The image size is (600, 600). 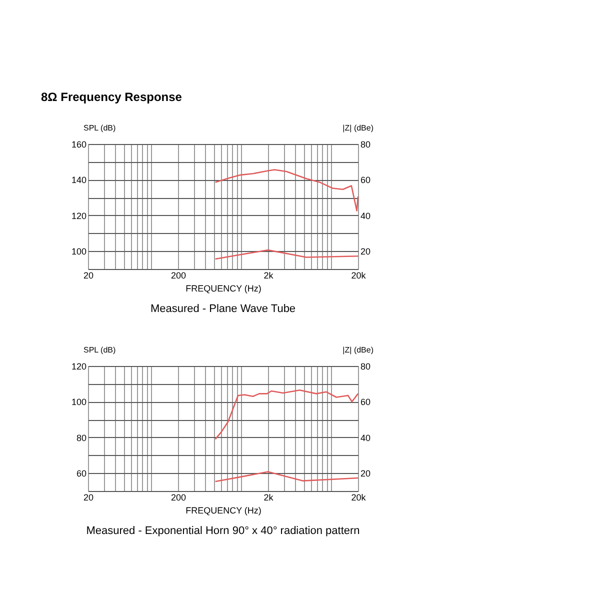 What do you see at coordinates (223, 531) in the screenshot?
I see `text: Measured - Exponential Horn 90° x 40° radiation pattern` at bounding box center [223, 531].